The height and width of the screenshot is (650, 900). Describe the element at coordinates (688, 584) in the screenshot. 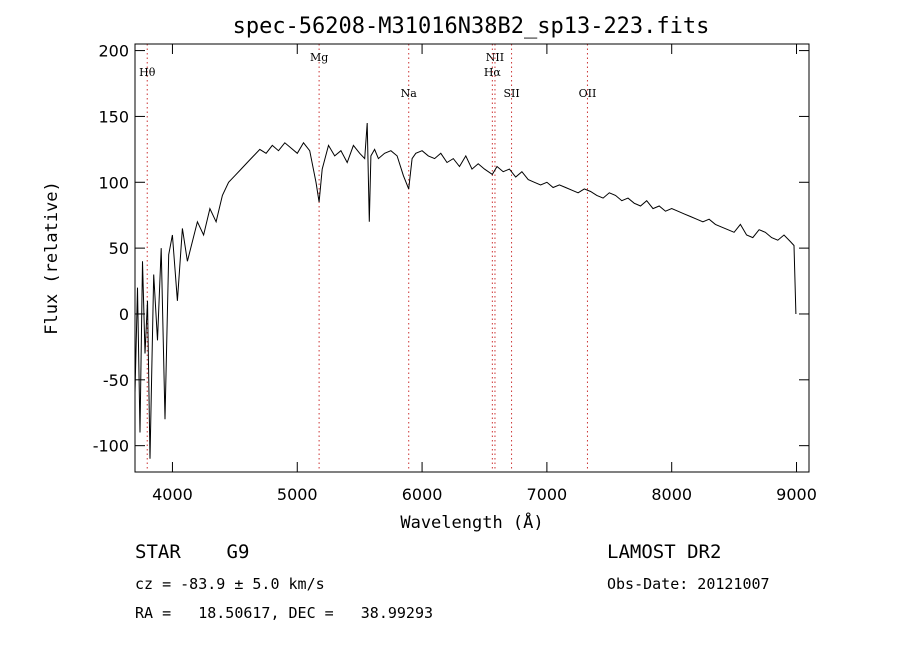

I see `observation-date: Obs-Date: 20121007` at that location.